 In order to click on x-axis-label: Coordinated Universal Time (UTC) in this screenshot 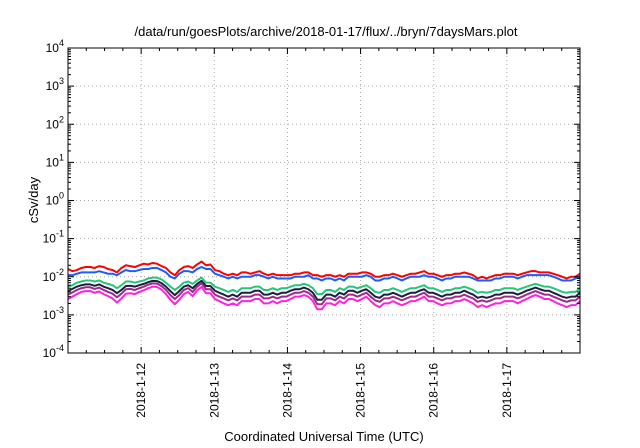, I will do `click(323, 436)`.